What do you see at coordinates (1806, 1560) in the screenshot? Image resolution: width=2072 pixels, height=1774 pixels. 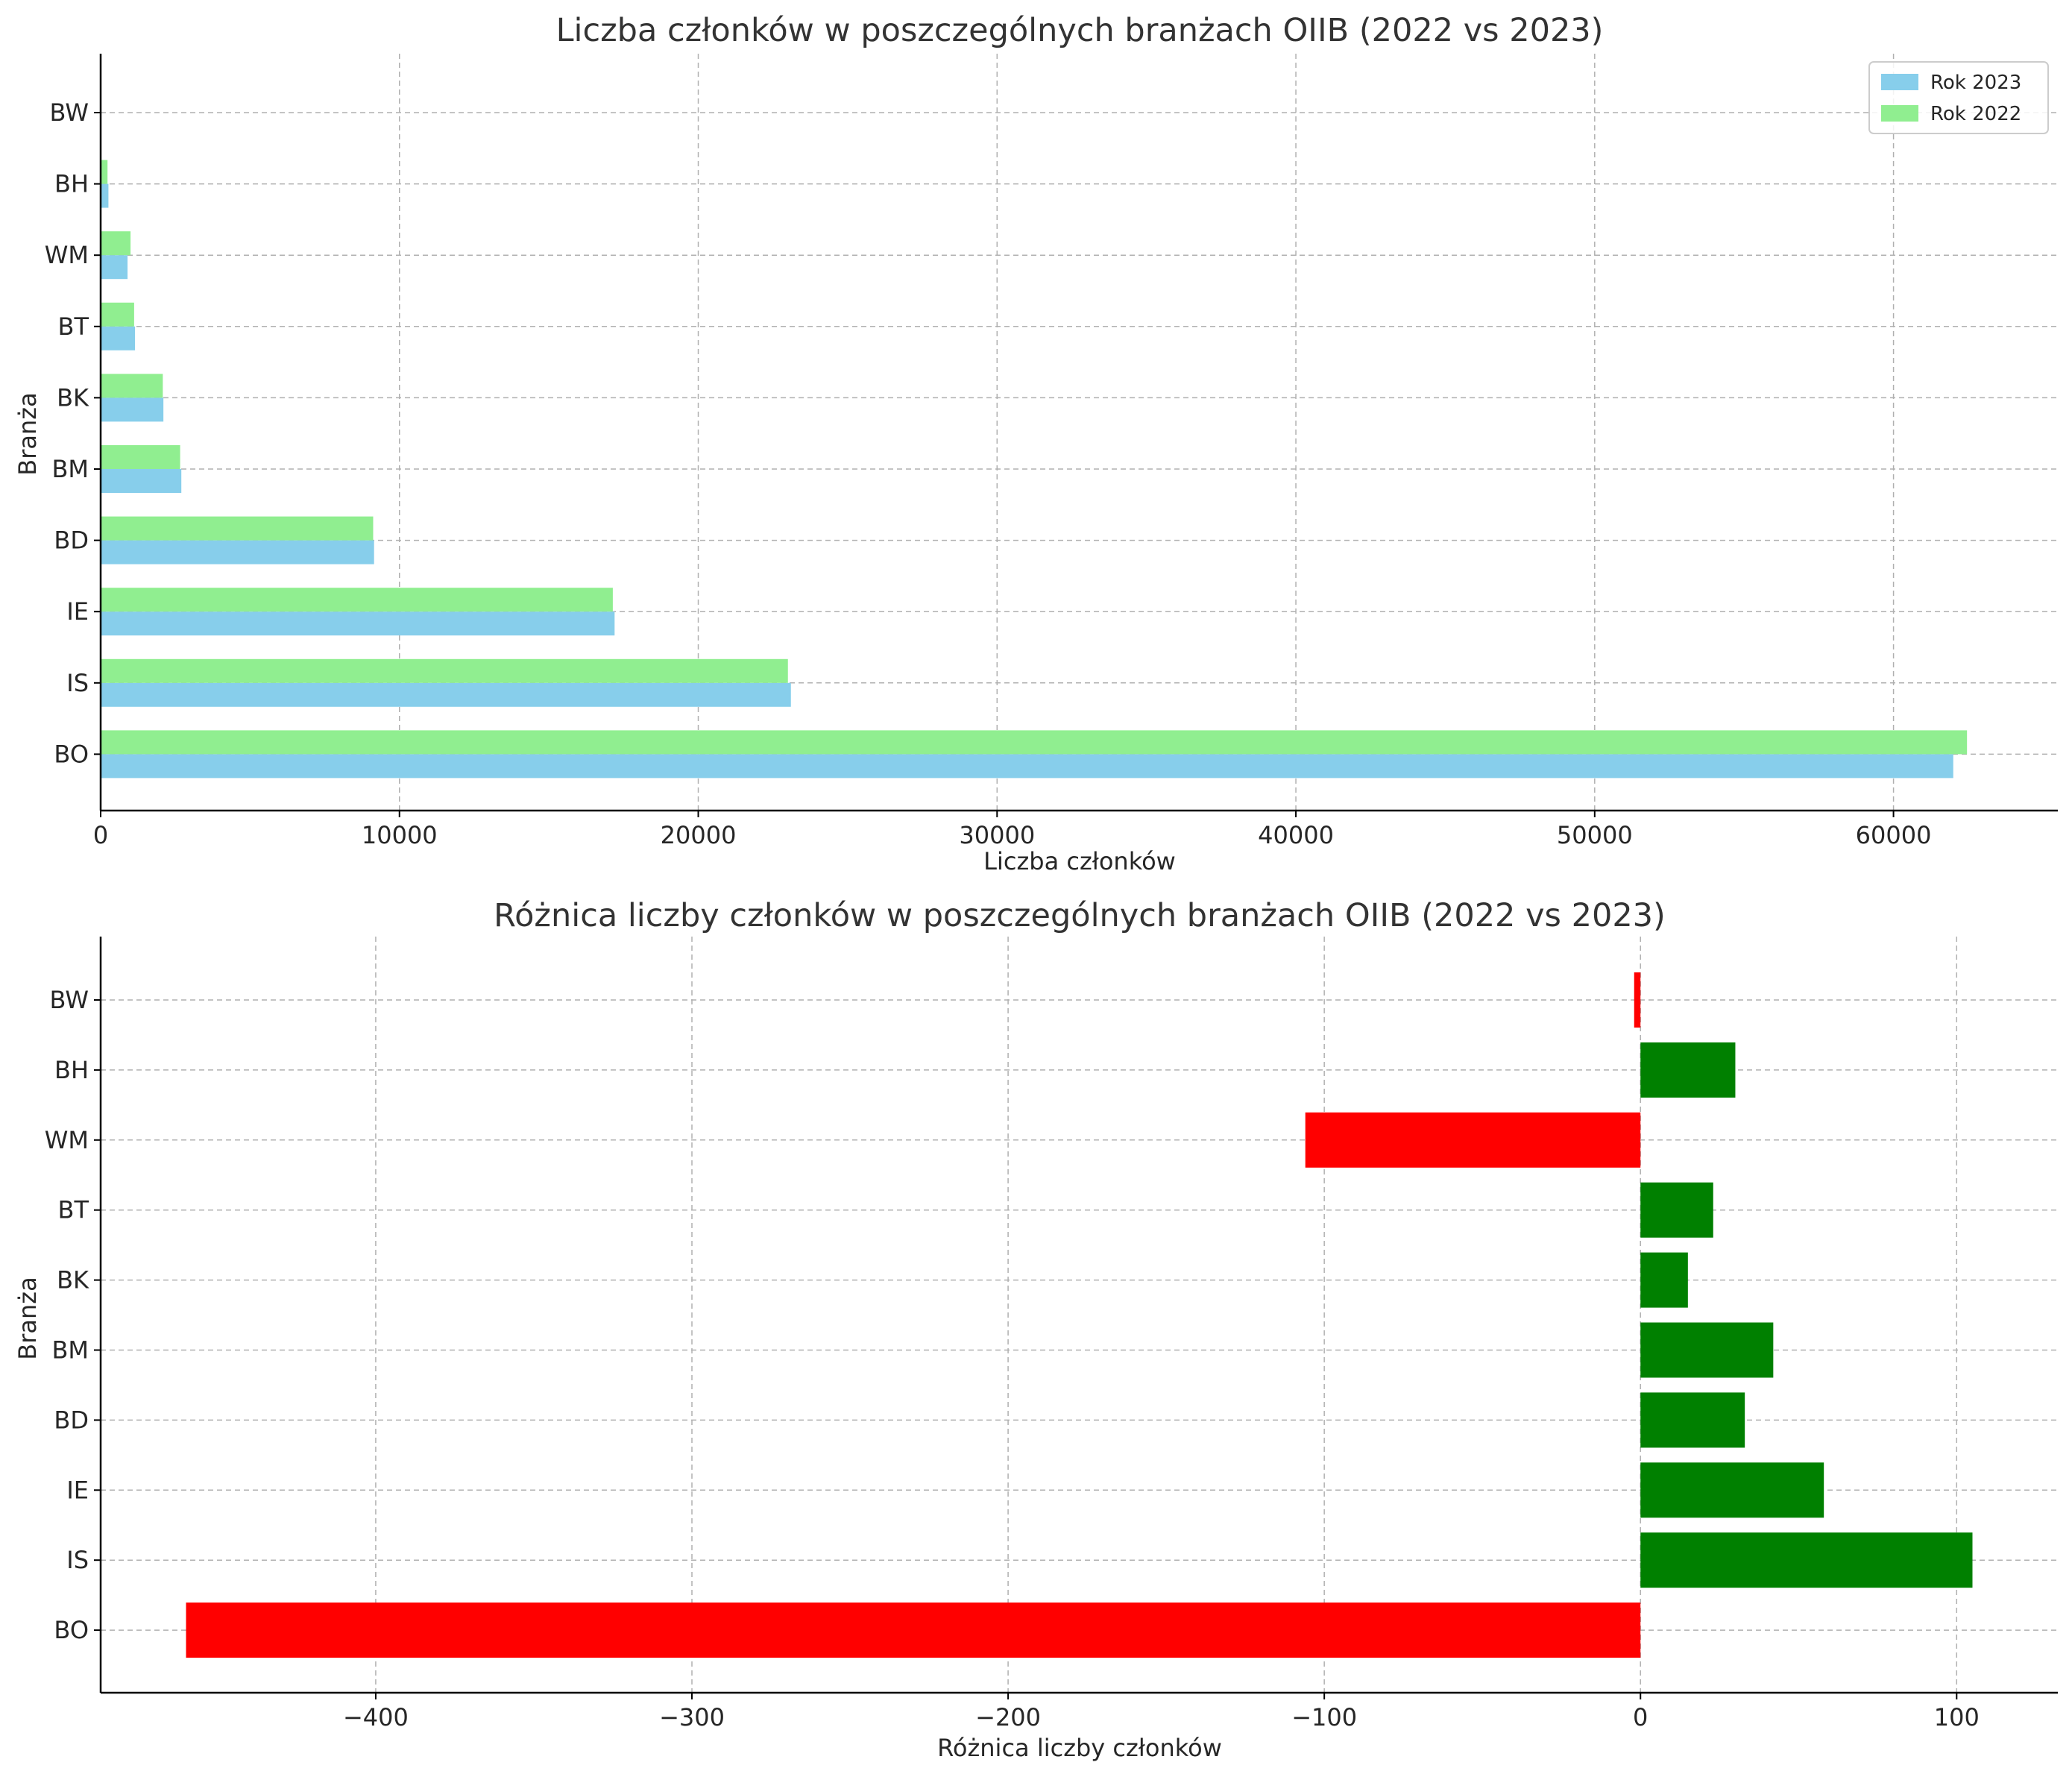 I see `bar-diff-is` at bounding box center [1806, 1560].